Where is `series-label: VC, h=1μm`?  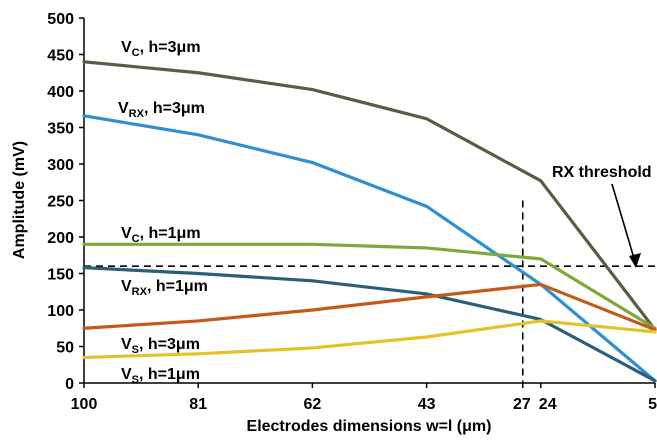 series-label: VC, h=1μm is located at coordinates (161, 235).